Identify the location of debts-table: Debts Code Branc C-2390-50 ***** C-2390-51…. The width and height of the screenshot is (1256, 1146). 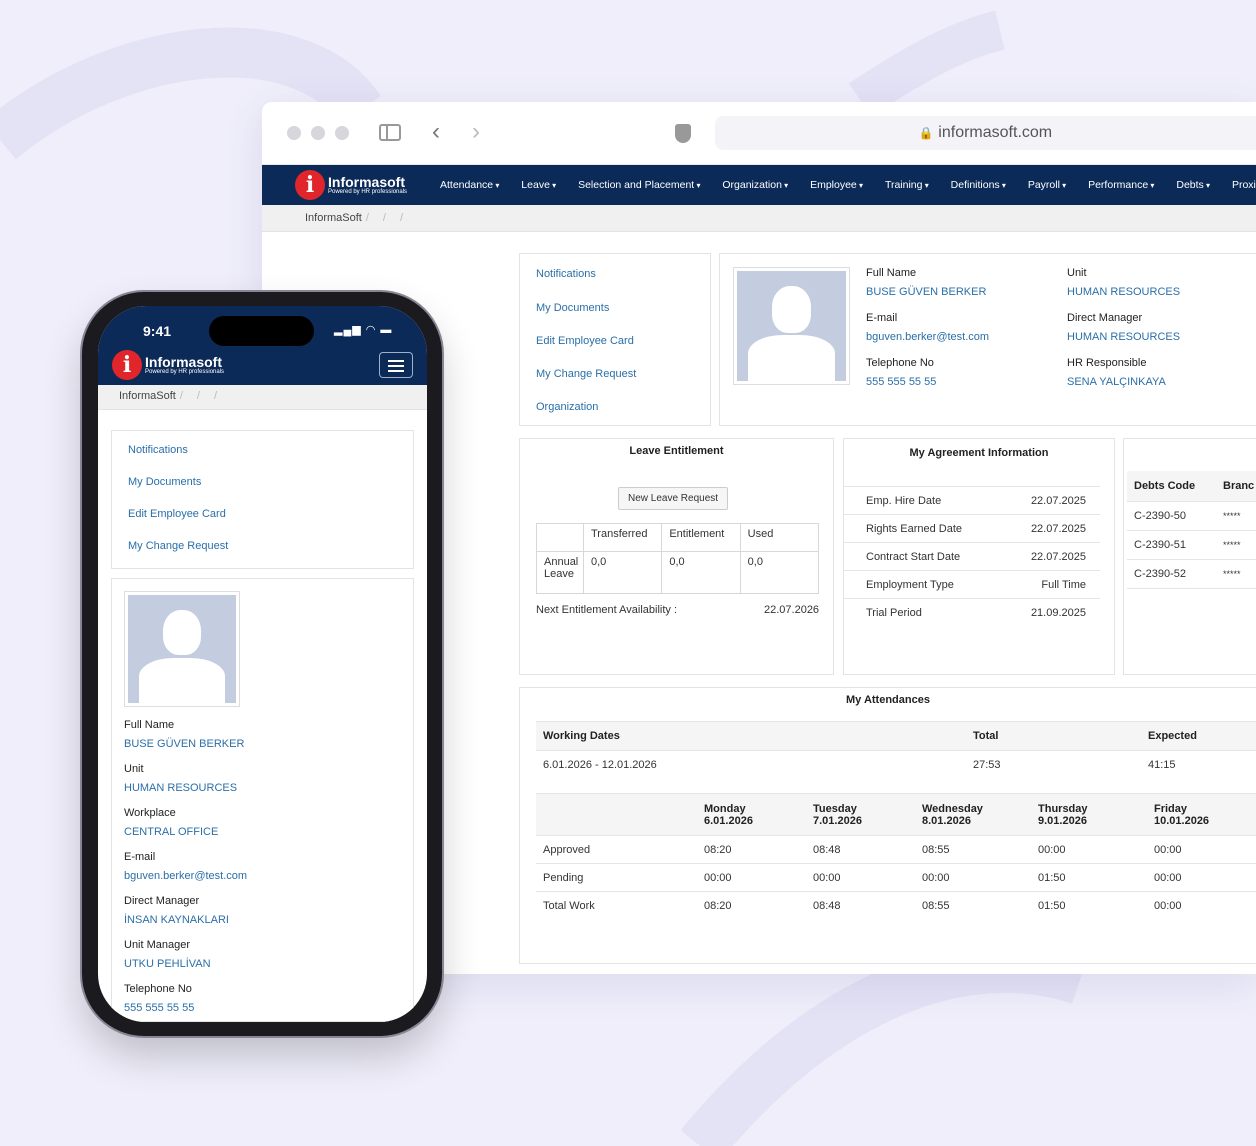
(1191, 530).